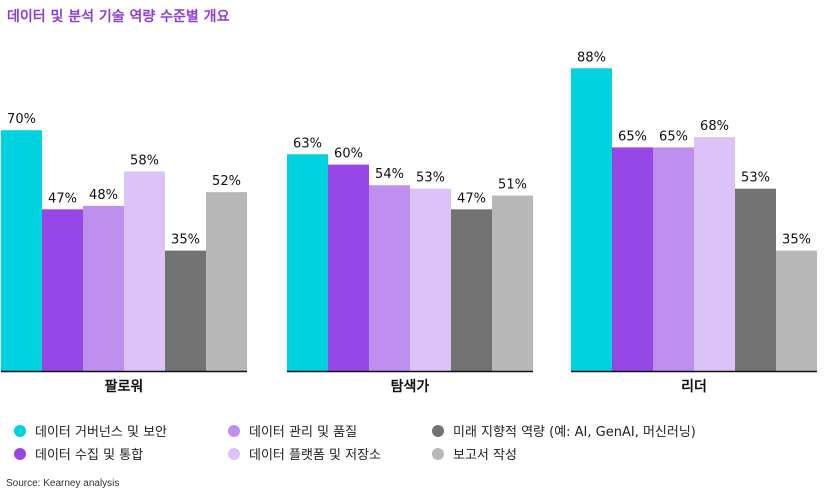  What do you see at coordinates (438, 453) in the screenshot?
I see `legend-swatch-reporting` at bounding box center [438, 453].